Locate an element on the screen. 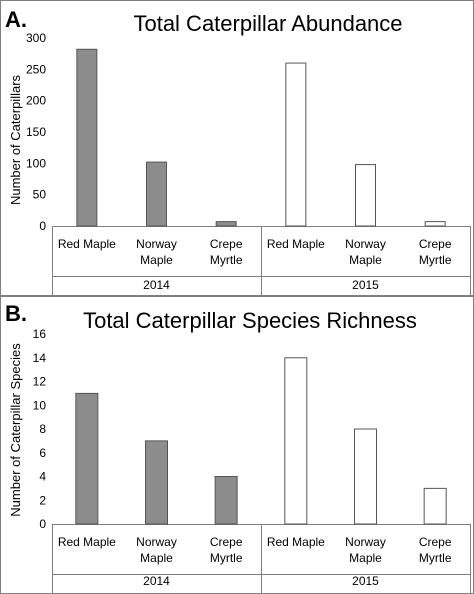 This screenshot has height=594, width=474. y-tick-label: 16 is located at coordinates (40, 334).